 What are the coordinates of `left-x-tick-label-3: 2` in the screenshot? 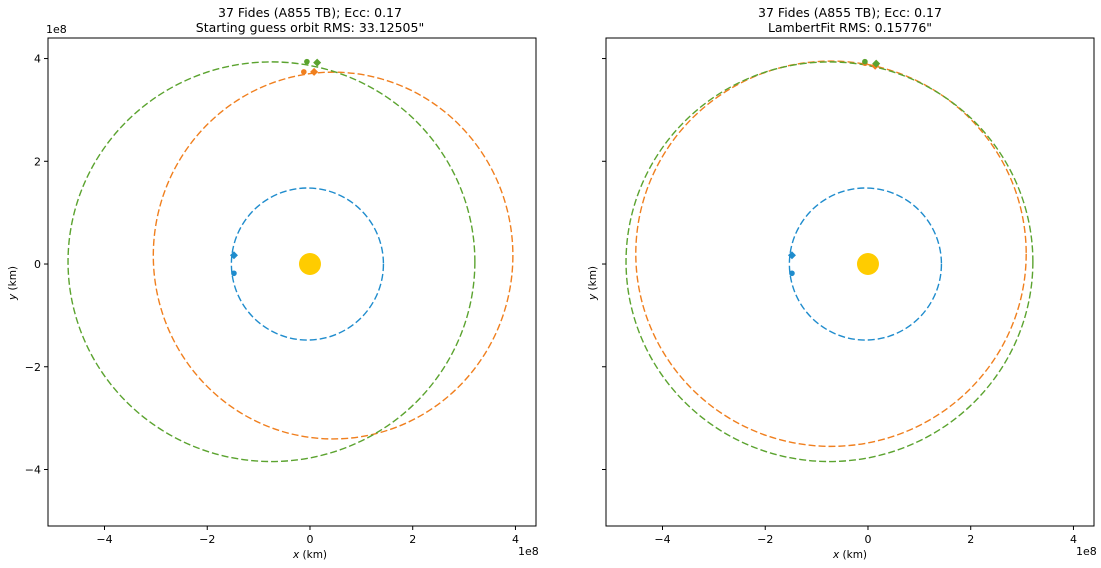 It's located at (412, 539).